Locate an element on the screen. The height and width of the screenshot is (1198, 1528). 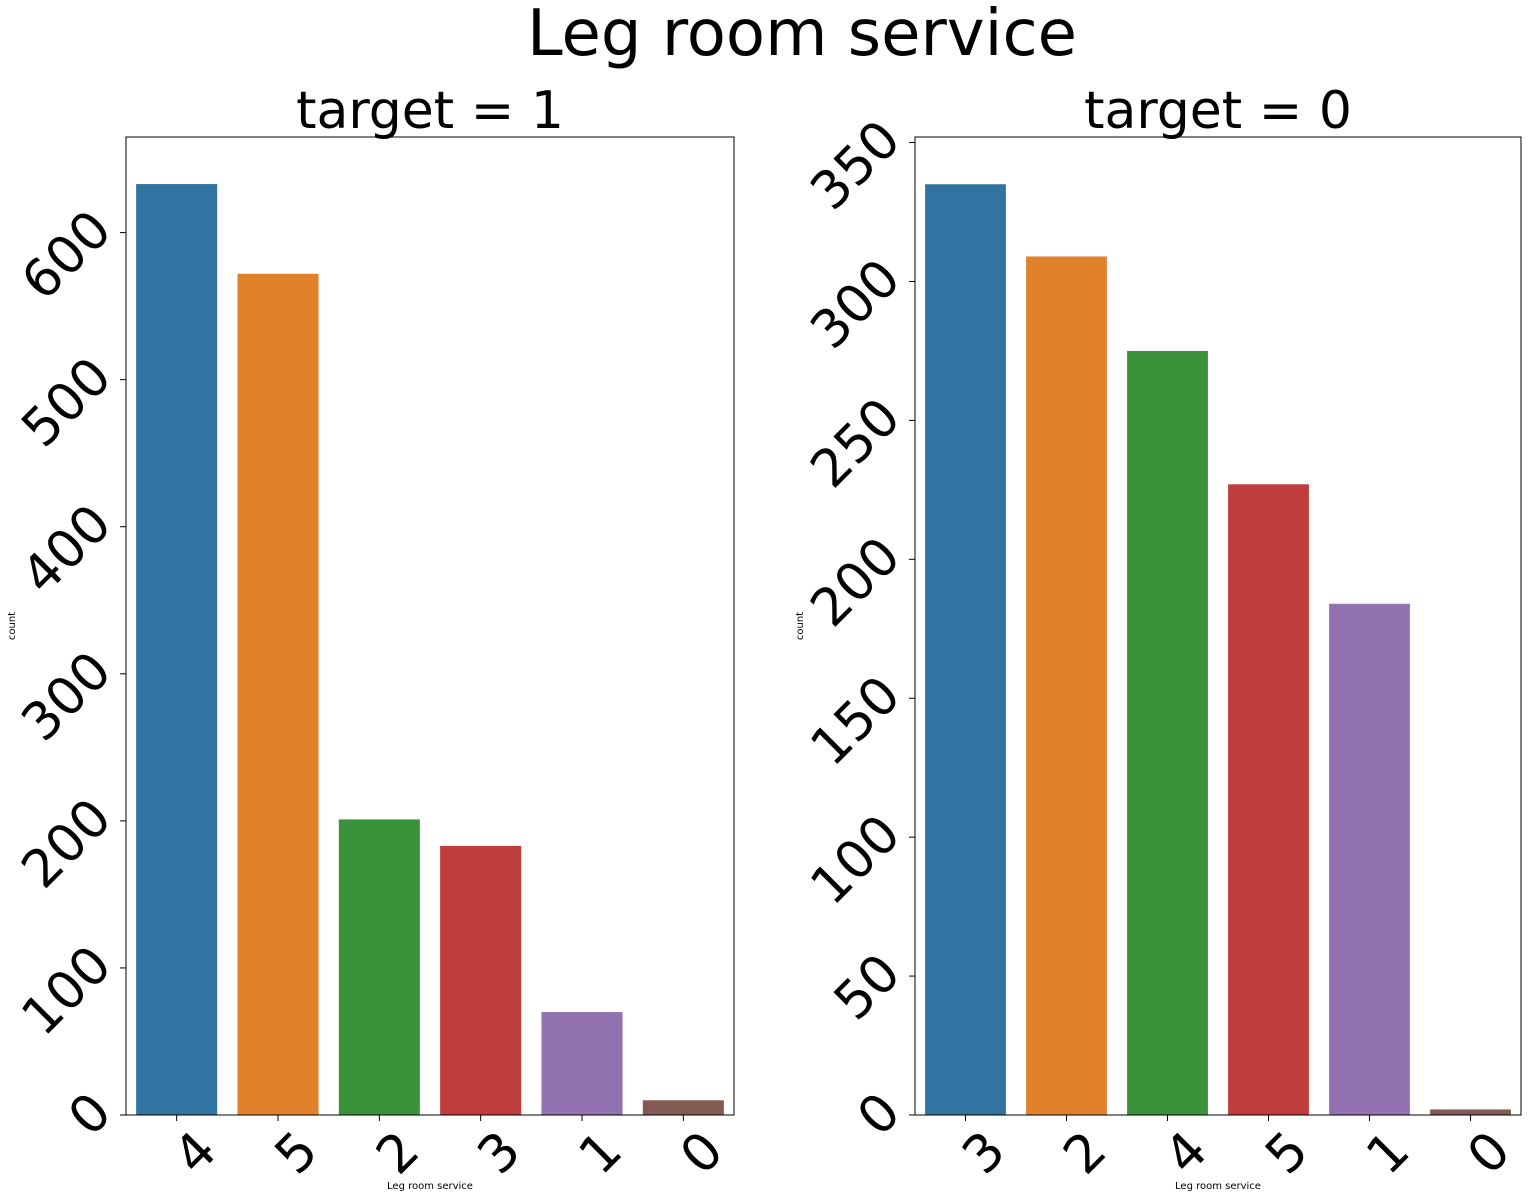
y-tick-label: 500 is located at coordinates (67, 402).